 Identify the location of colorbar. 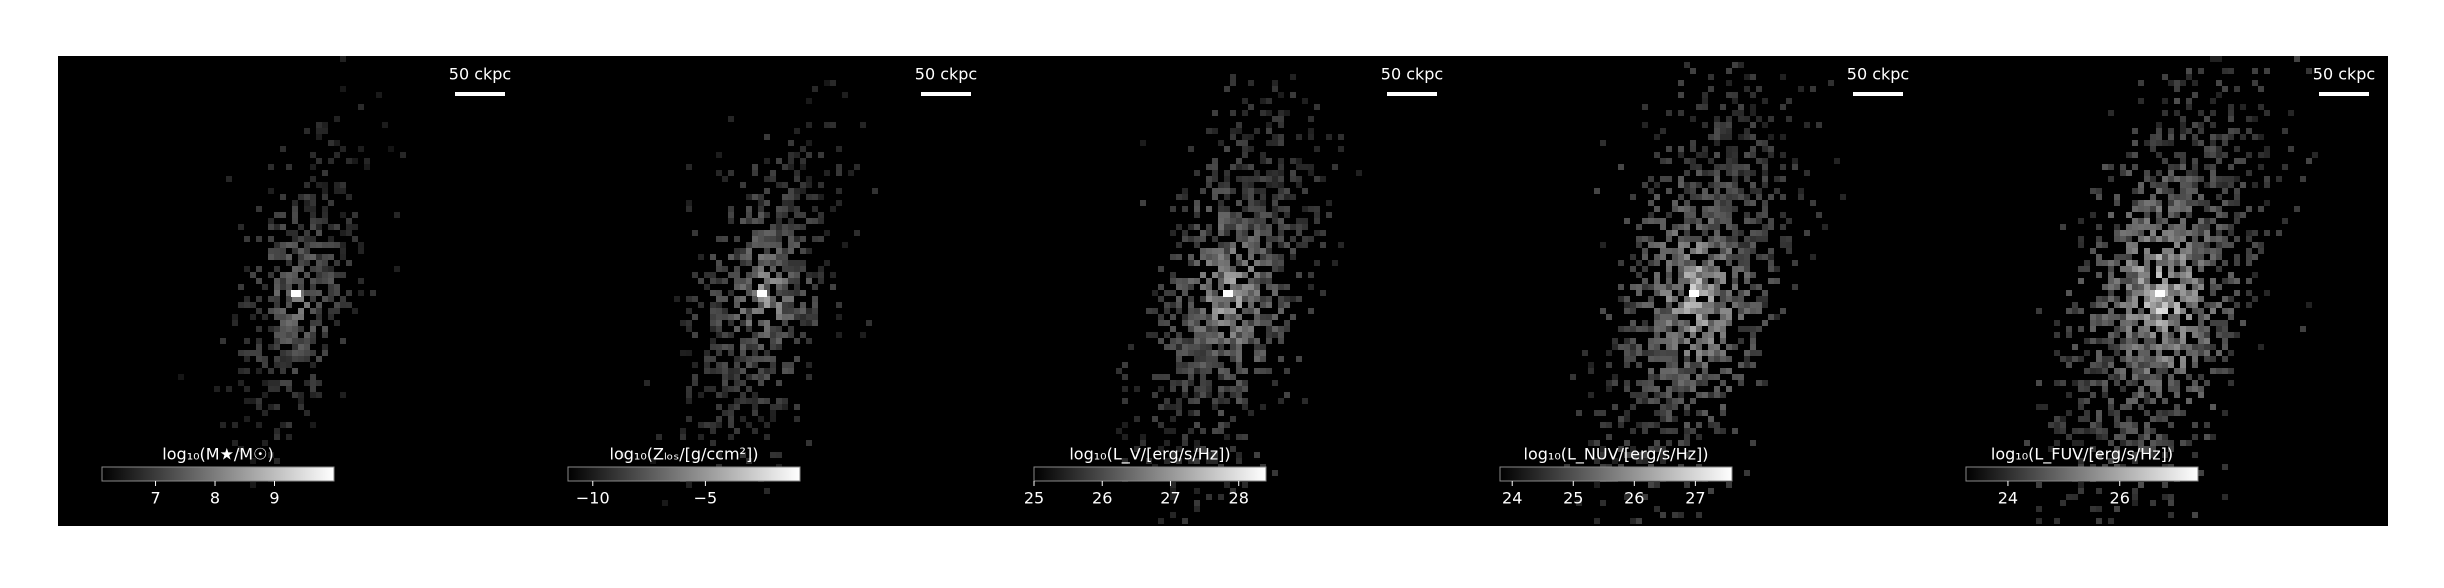
(218, 474).